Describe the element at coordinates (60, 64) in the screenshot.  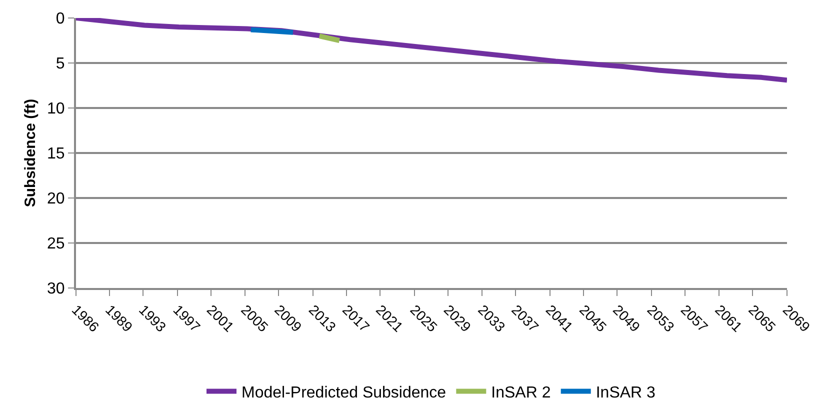
I see `y-tick-label: 5` at that location.